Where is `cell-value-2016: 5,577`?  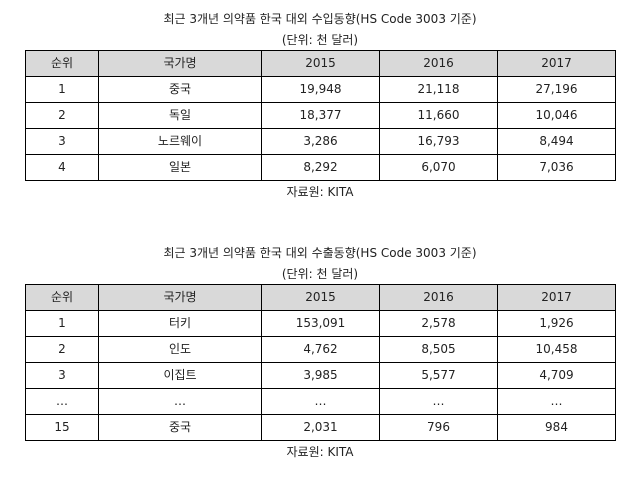 cell-value-2016: 5,577 is located at coordinates (438, 375).